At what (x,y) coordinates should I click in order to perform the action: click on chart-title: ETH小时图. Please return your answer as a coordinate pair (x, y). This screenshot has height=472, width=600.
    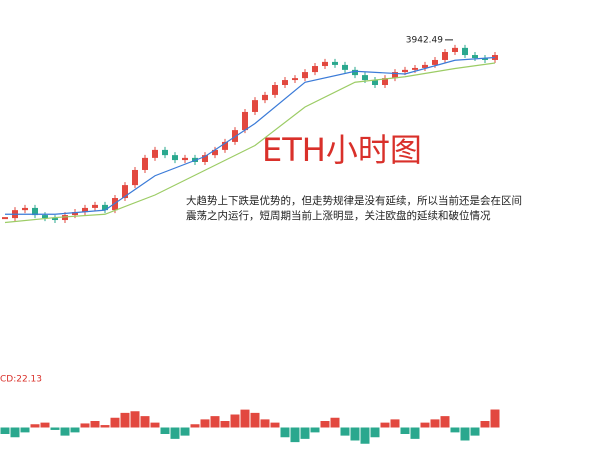
    Looking at the image, I should click on (342, 150).